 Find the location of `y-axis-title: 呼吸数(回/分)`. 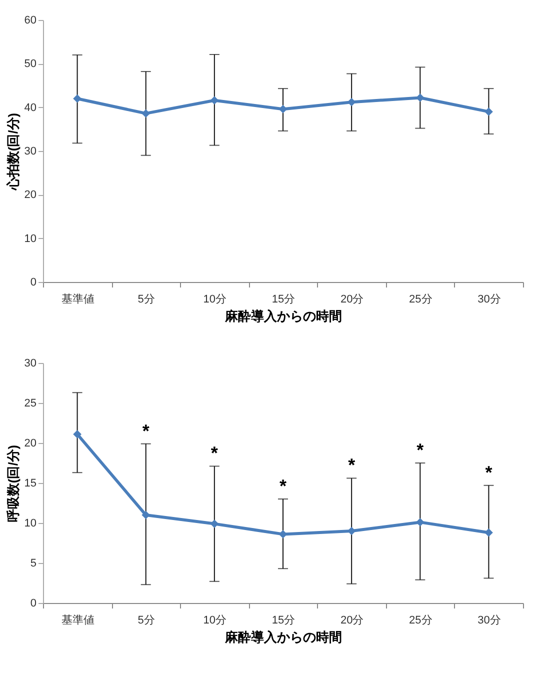

y-axis-title: 呼吸数(回/分) is located at coordinates (12, 483).